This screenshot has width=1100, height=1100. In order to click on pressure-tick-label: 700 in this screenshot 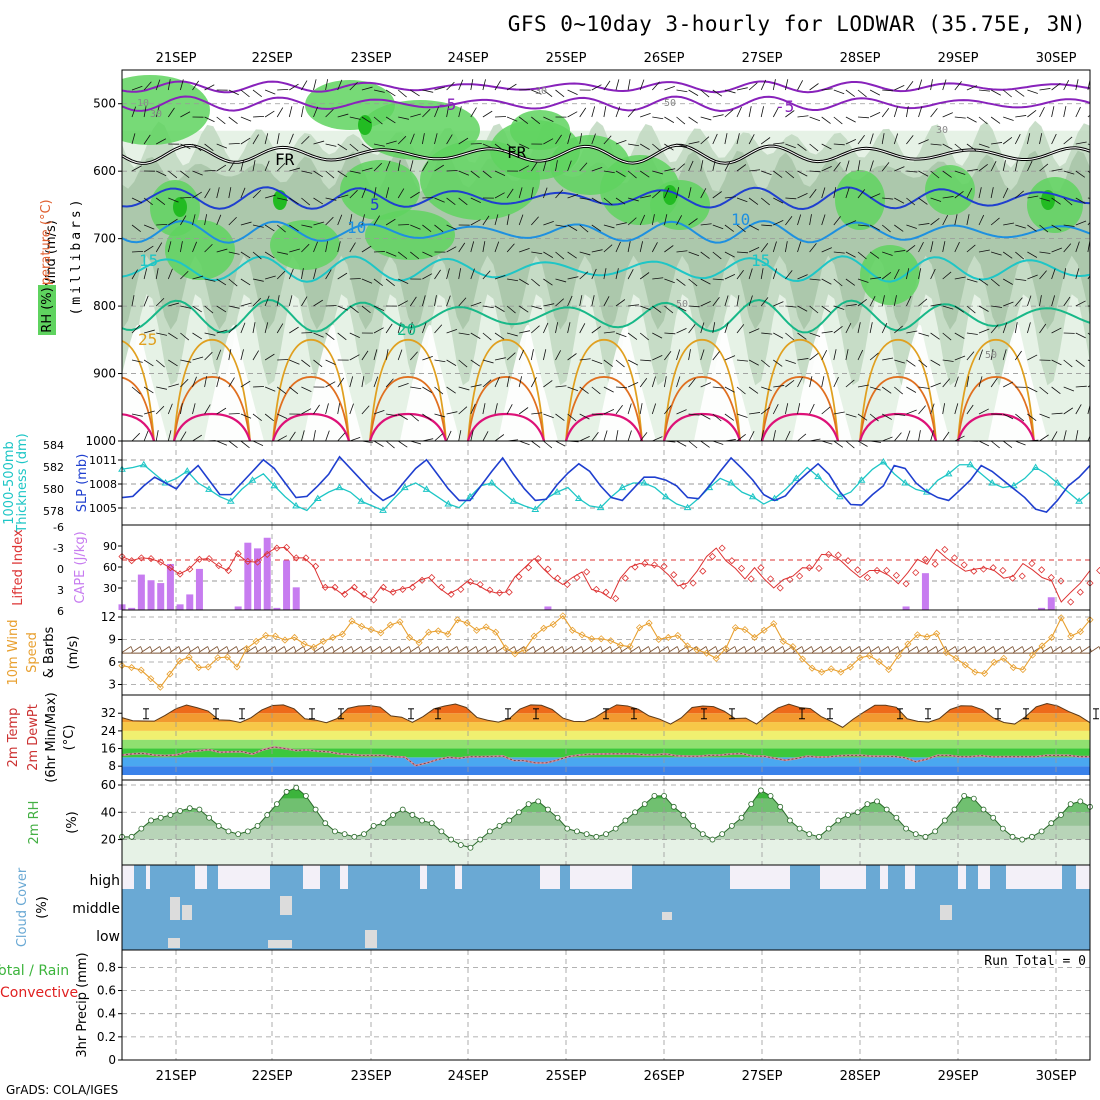, I will do `click(104, 239)`.